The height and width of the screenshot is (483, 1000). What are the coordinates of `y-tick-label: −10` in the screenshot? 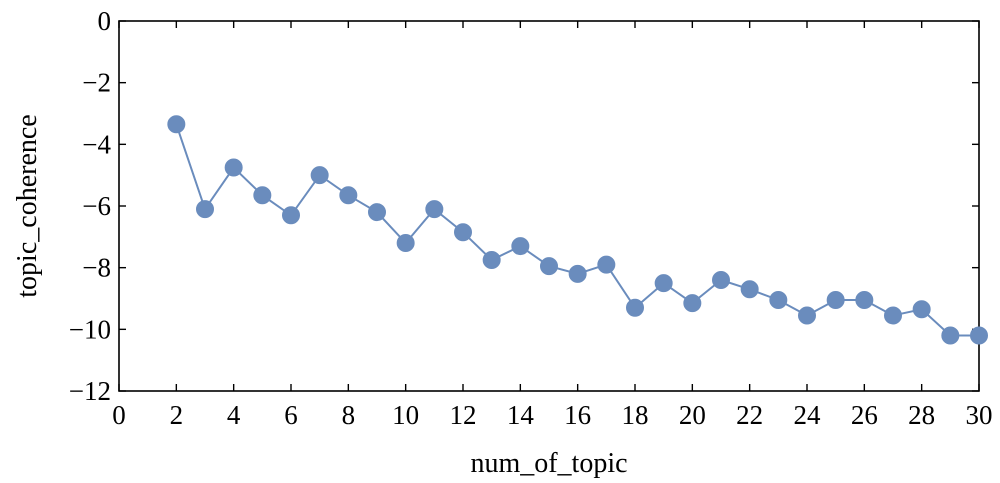 It's located at (90, 329).